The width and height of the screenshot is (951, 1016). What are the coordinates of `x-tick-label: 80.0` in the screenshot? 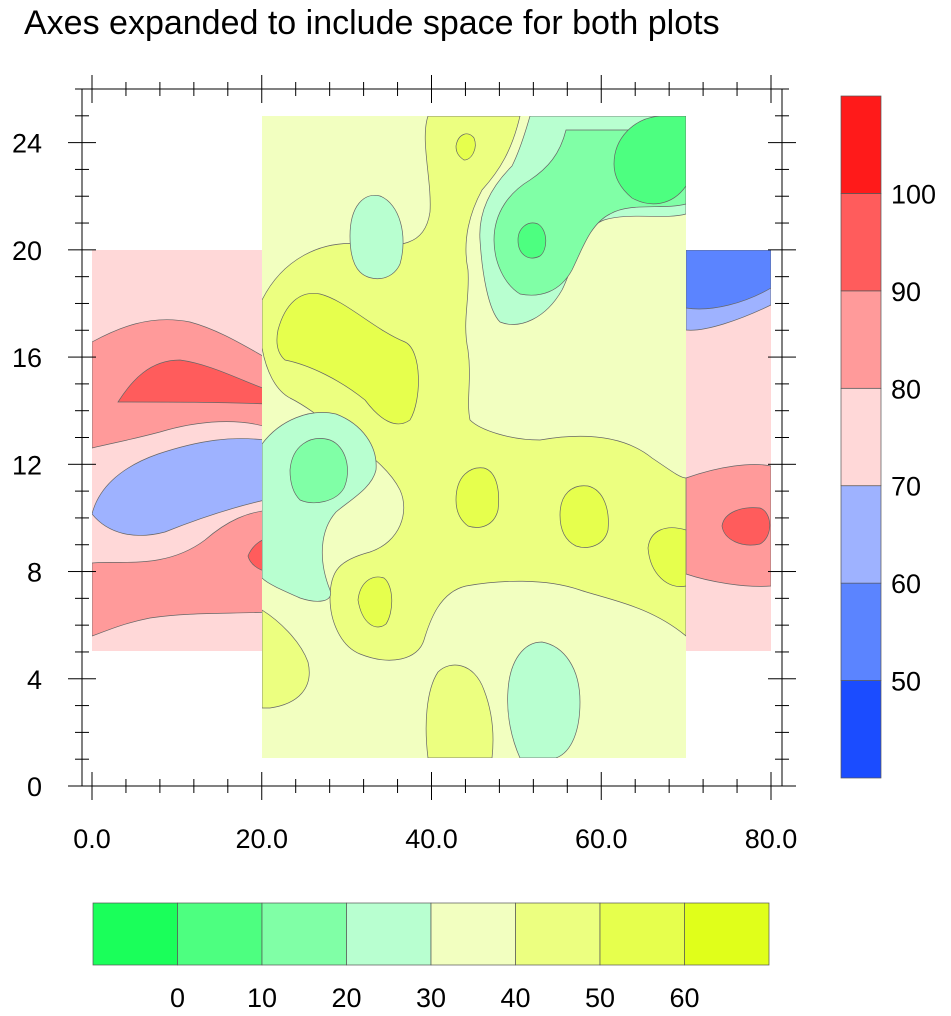 It's located at (771, 839).